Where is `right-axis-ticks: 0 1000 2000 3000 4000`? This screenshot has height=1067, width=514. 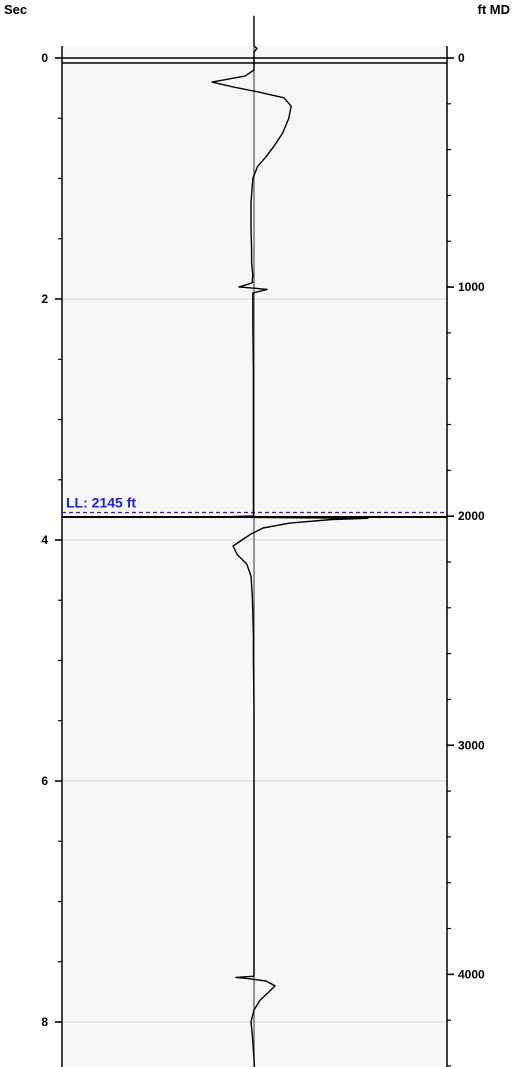
right-axis-ticks: 0 1000 2000 3000 4000 is located at coordinates (466, 559).